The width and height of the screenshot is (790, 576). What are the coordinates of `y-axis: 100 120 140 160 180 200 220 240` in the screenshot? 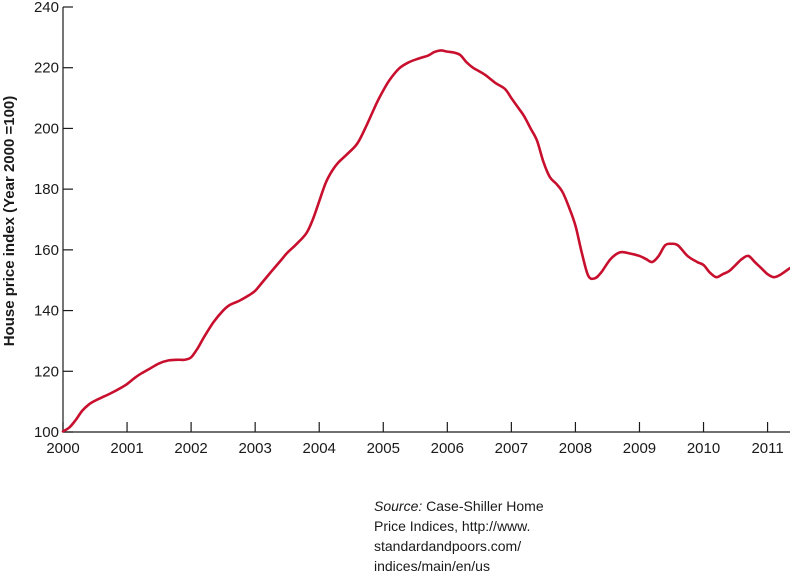 It's located at (53, 220).